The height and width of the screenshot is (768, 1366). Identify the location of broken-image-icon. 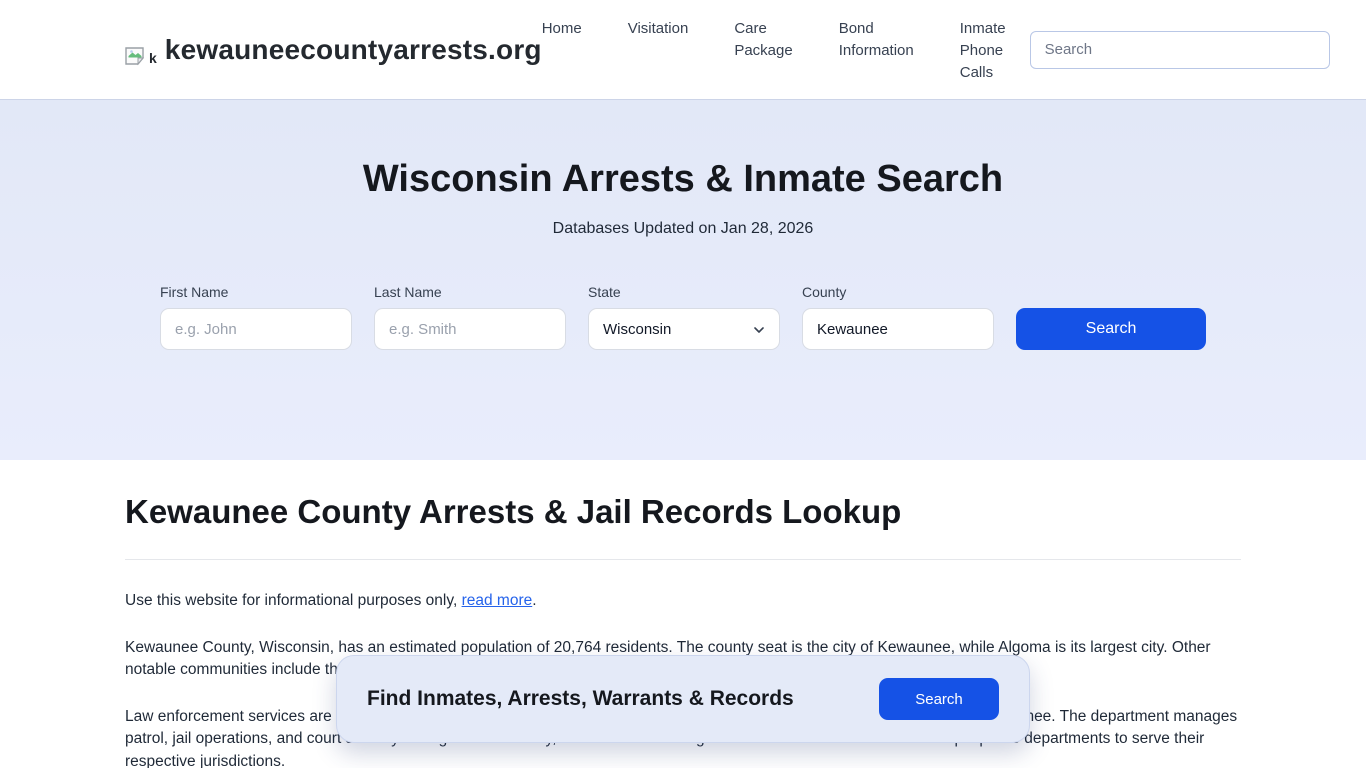
(136, 56).